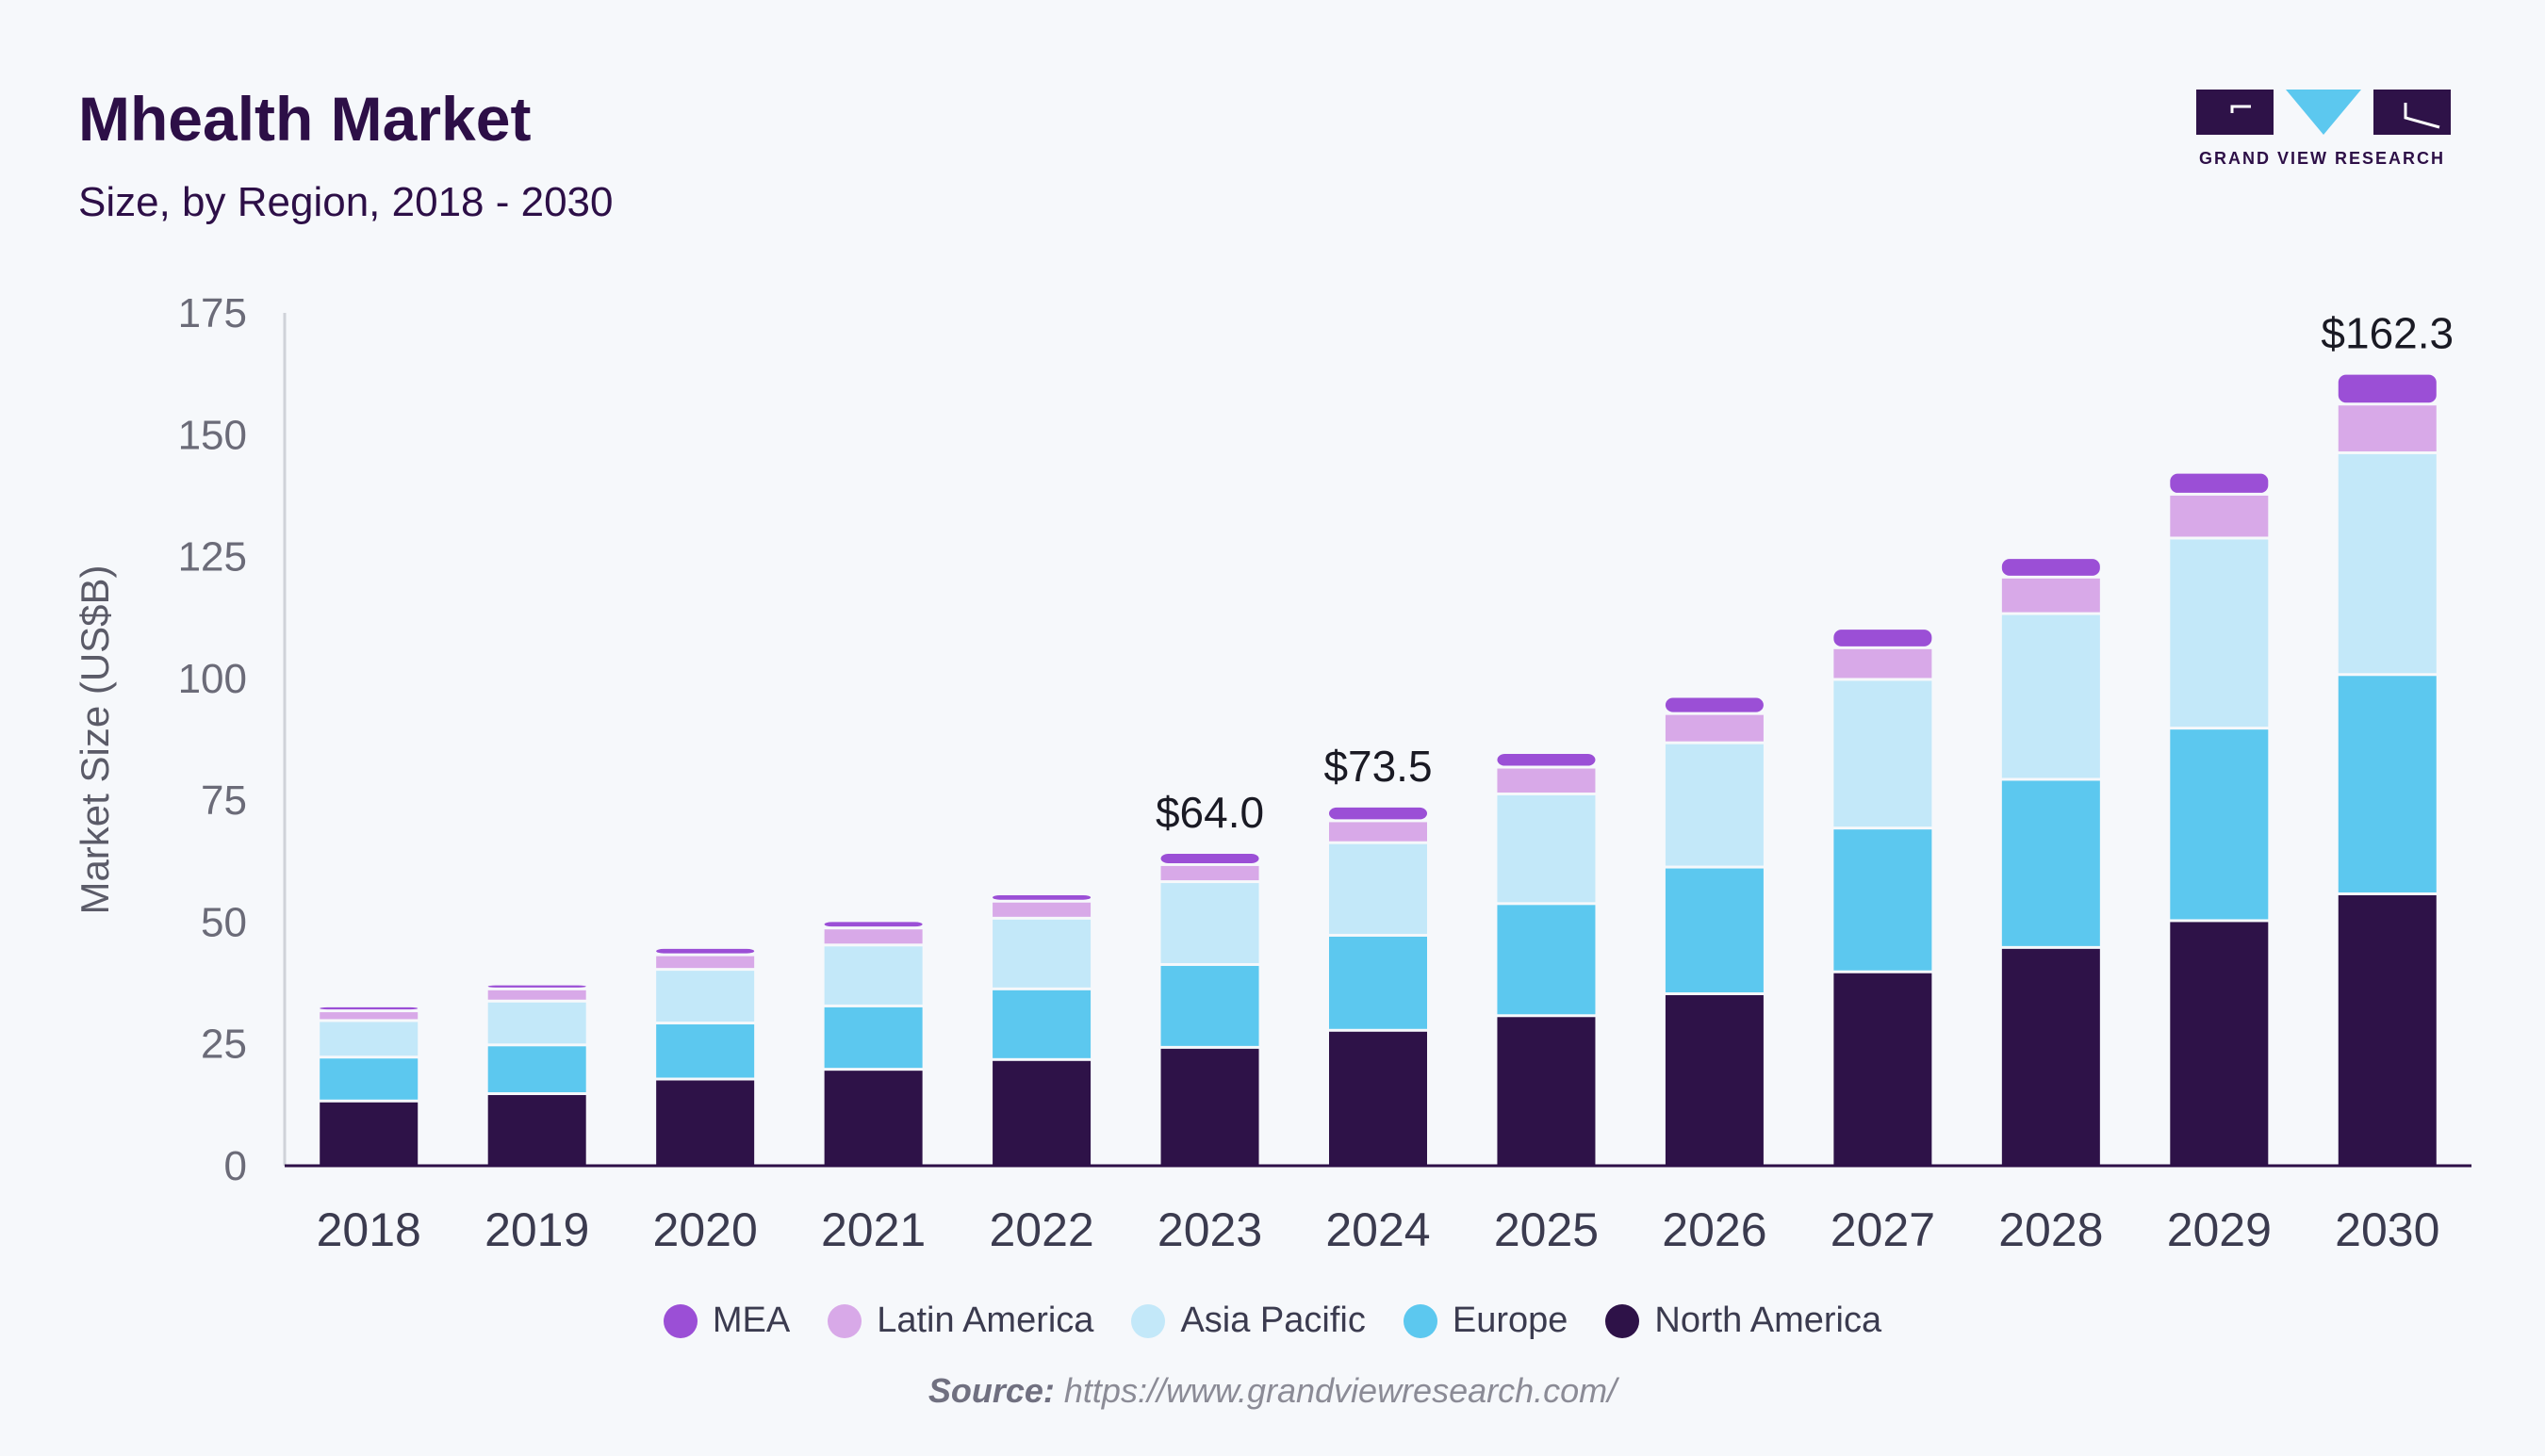 Image resolution: width=2545 pixels, height=1456 pixels. I want to click on bar-segment-mea-2024, so click(1378, 813).